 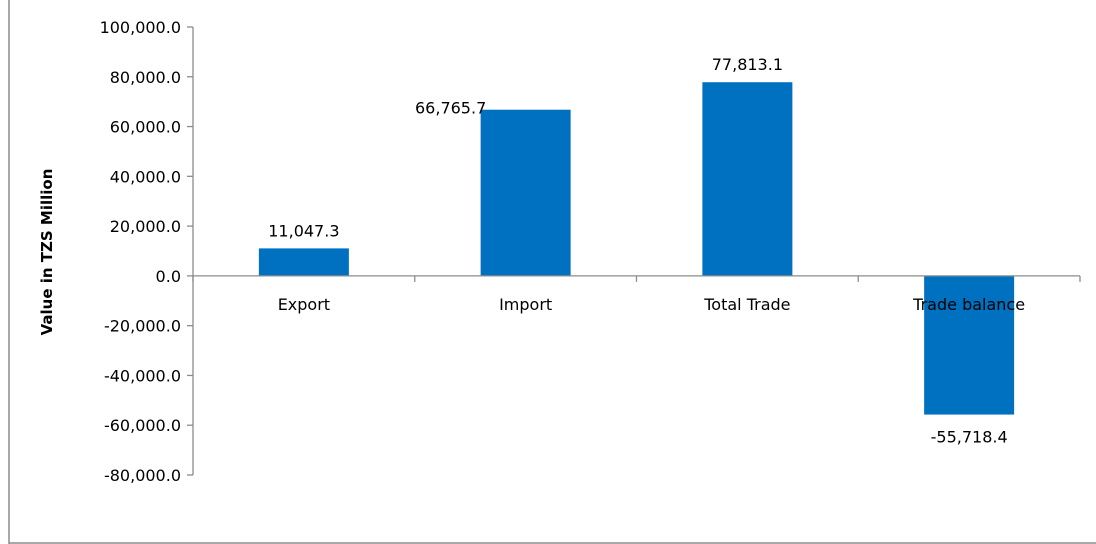 What do you see at coordinates (142, 475) in the screenshot?
I see `y-tick-label: -80,000.0` at bounding box center [142, 475].